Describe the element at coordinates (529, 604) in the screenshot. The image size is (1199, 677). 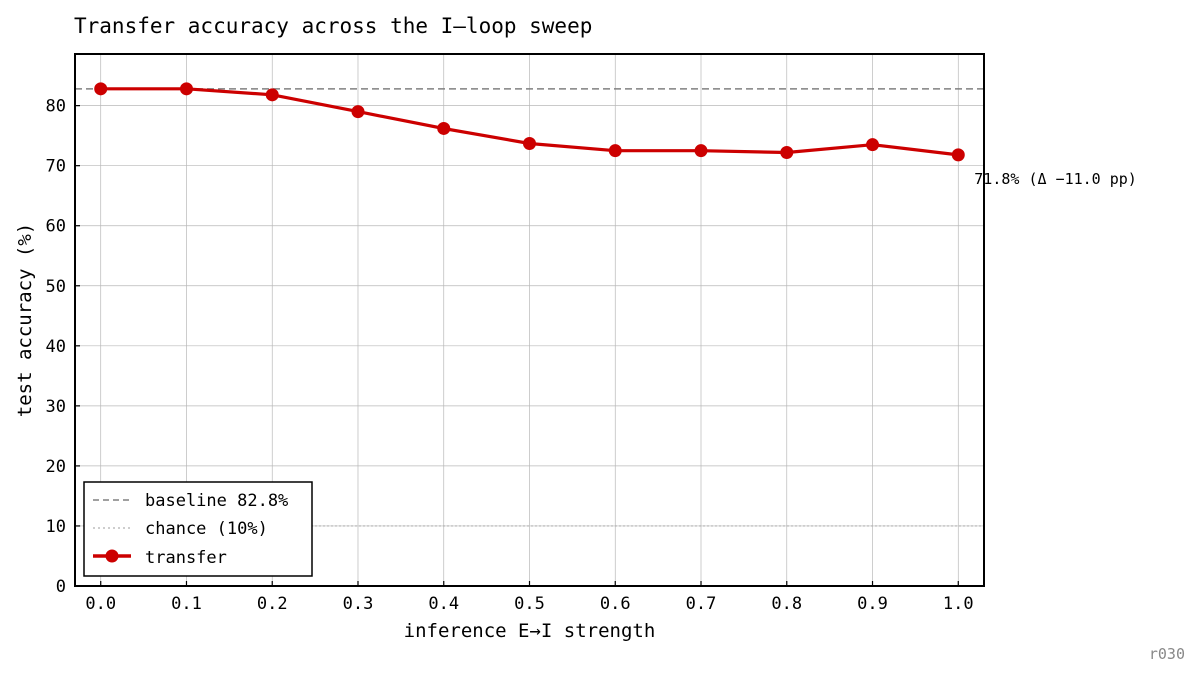
I see `x-tick-label: 0.5` at that location.